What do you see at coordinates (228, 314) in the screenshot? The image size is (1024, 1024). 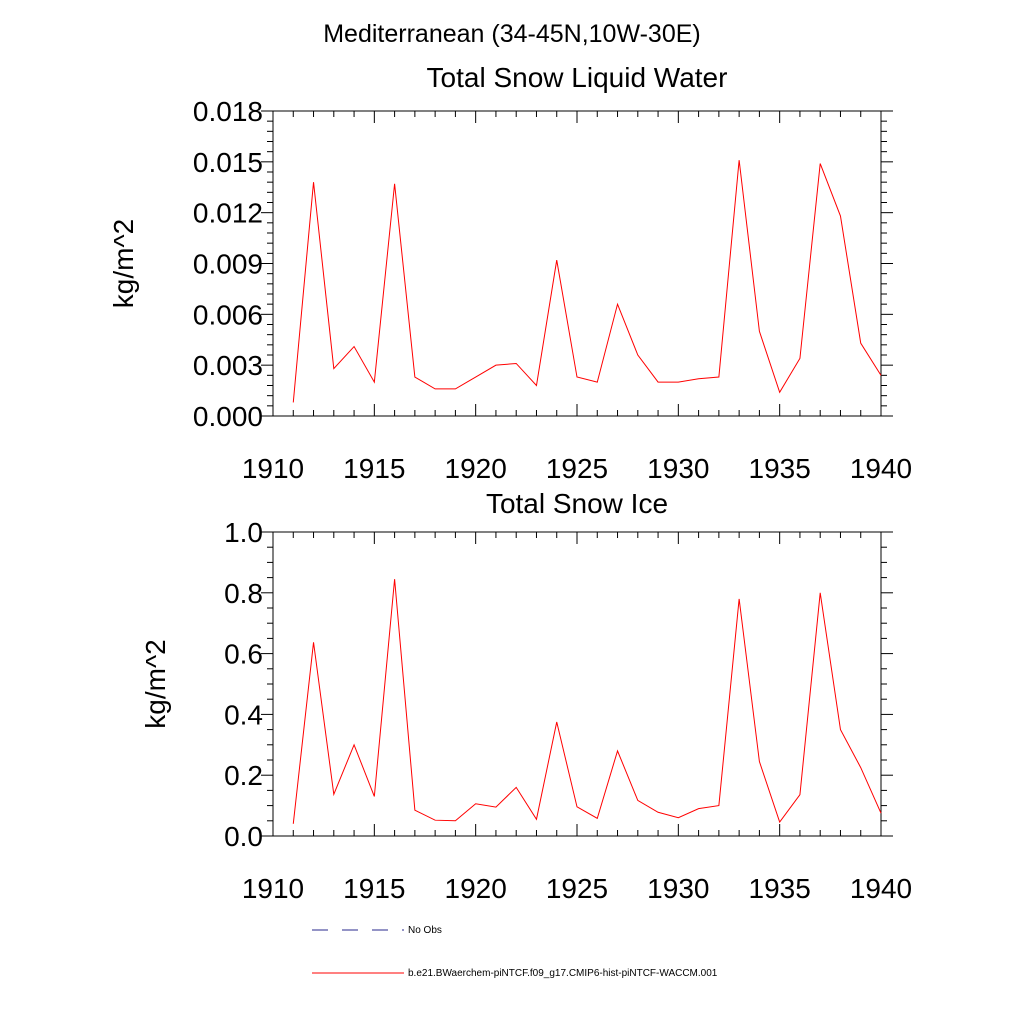 I see `y-tick-label: 0.006` at bounding box center [228, 314].